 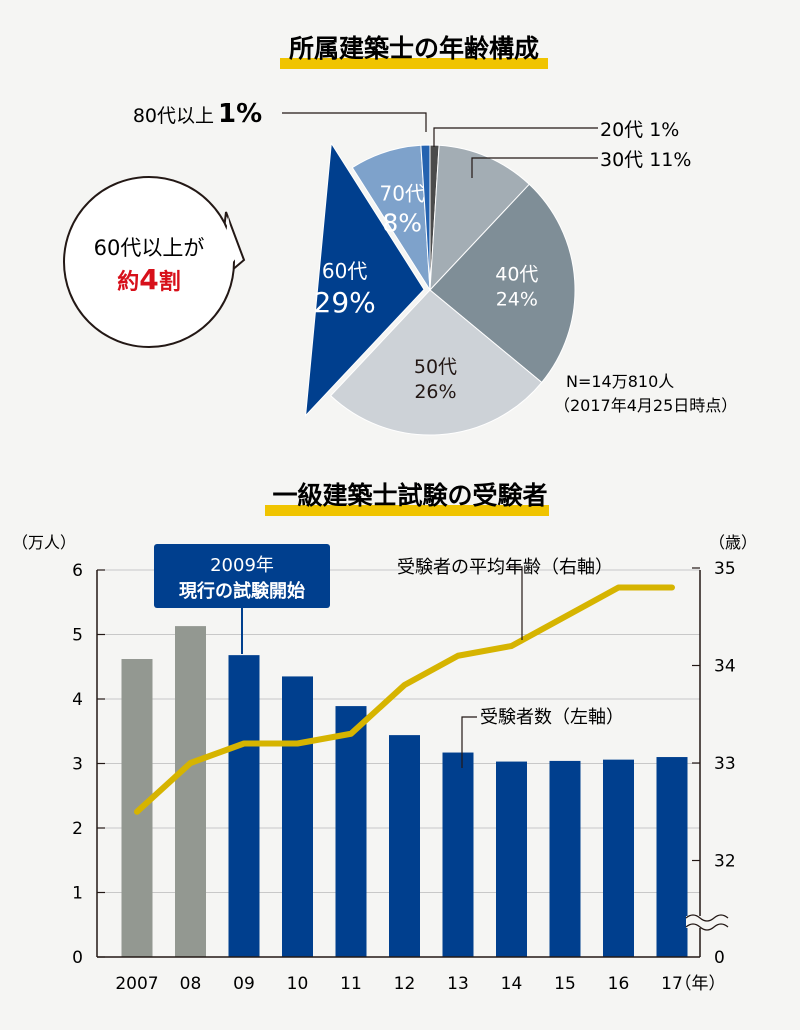 I want to click on x-tick-label: 11, so click(x=351, y=984).